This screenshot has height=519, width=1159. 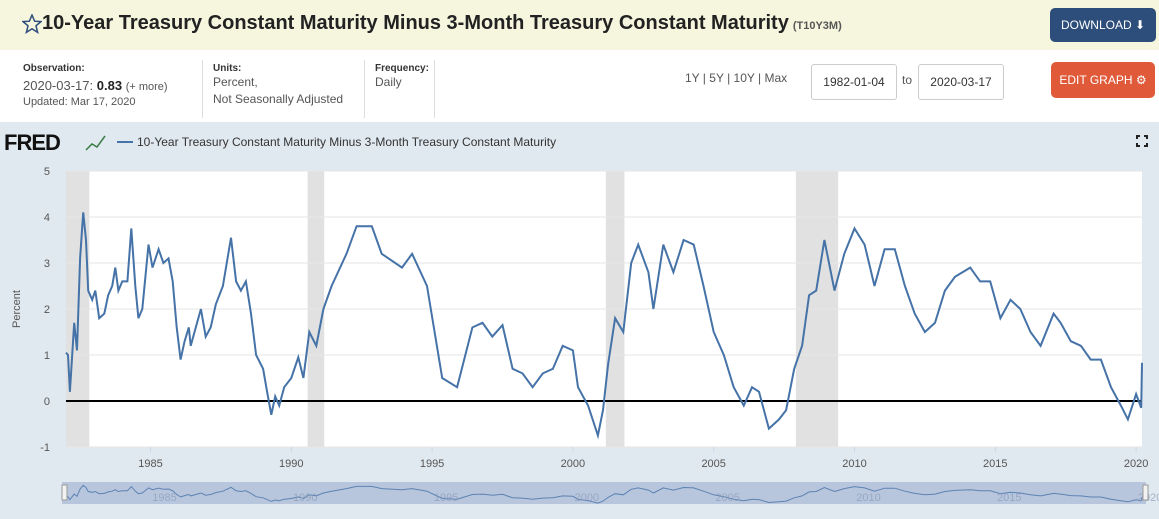 What do you see at coordinates (47, 356) in the screenshot?
I see `y-tick-label: 1` at bounding box center [47, 356].